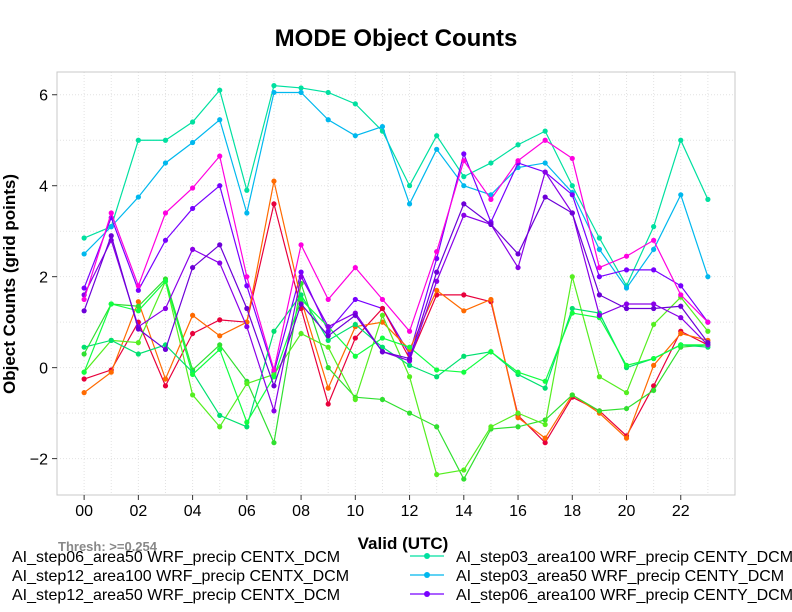 The width and height of the screenshot is (792, 612). Describe the element at coordinates (43, 369) in the screenshot. I see `y-tick-label: 0` at that location.